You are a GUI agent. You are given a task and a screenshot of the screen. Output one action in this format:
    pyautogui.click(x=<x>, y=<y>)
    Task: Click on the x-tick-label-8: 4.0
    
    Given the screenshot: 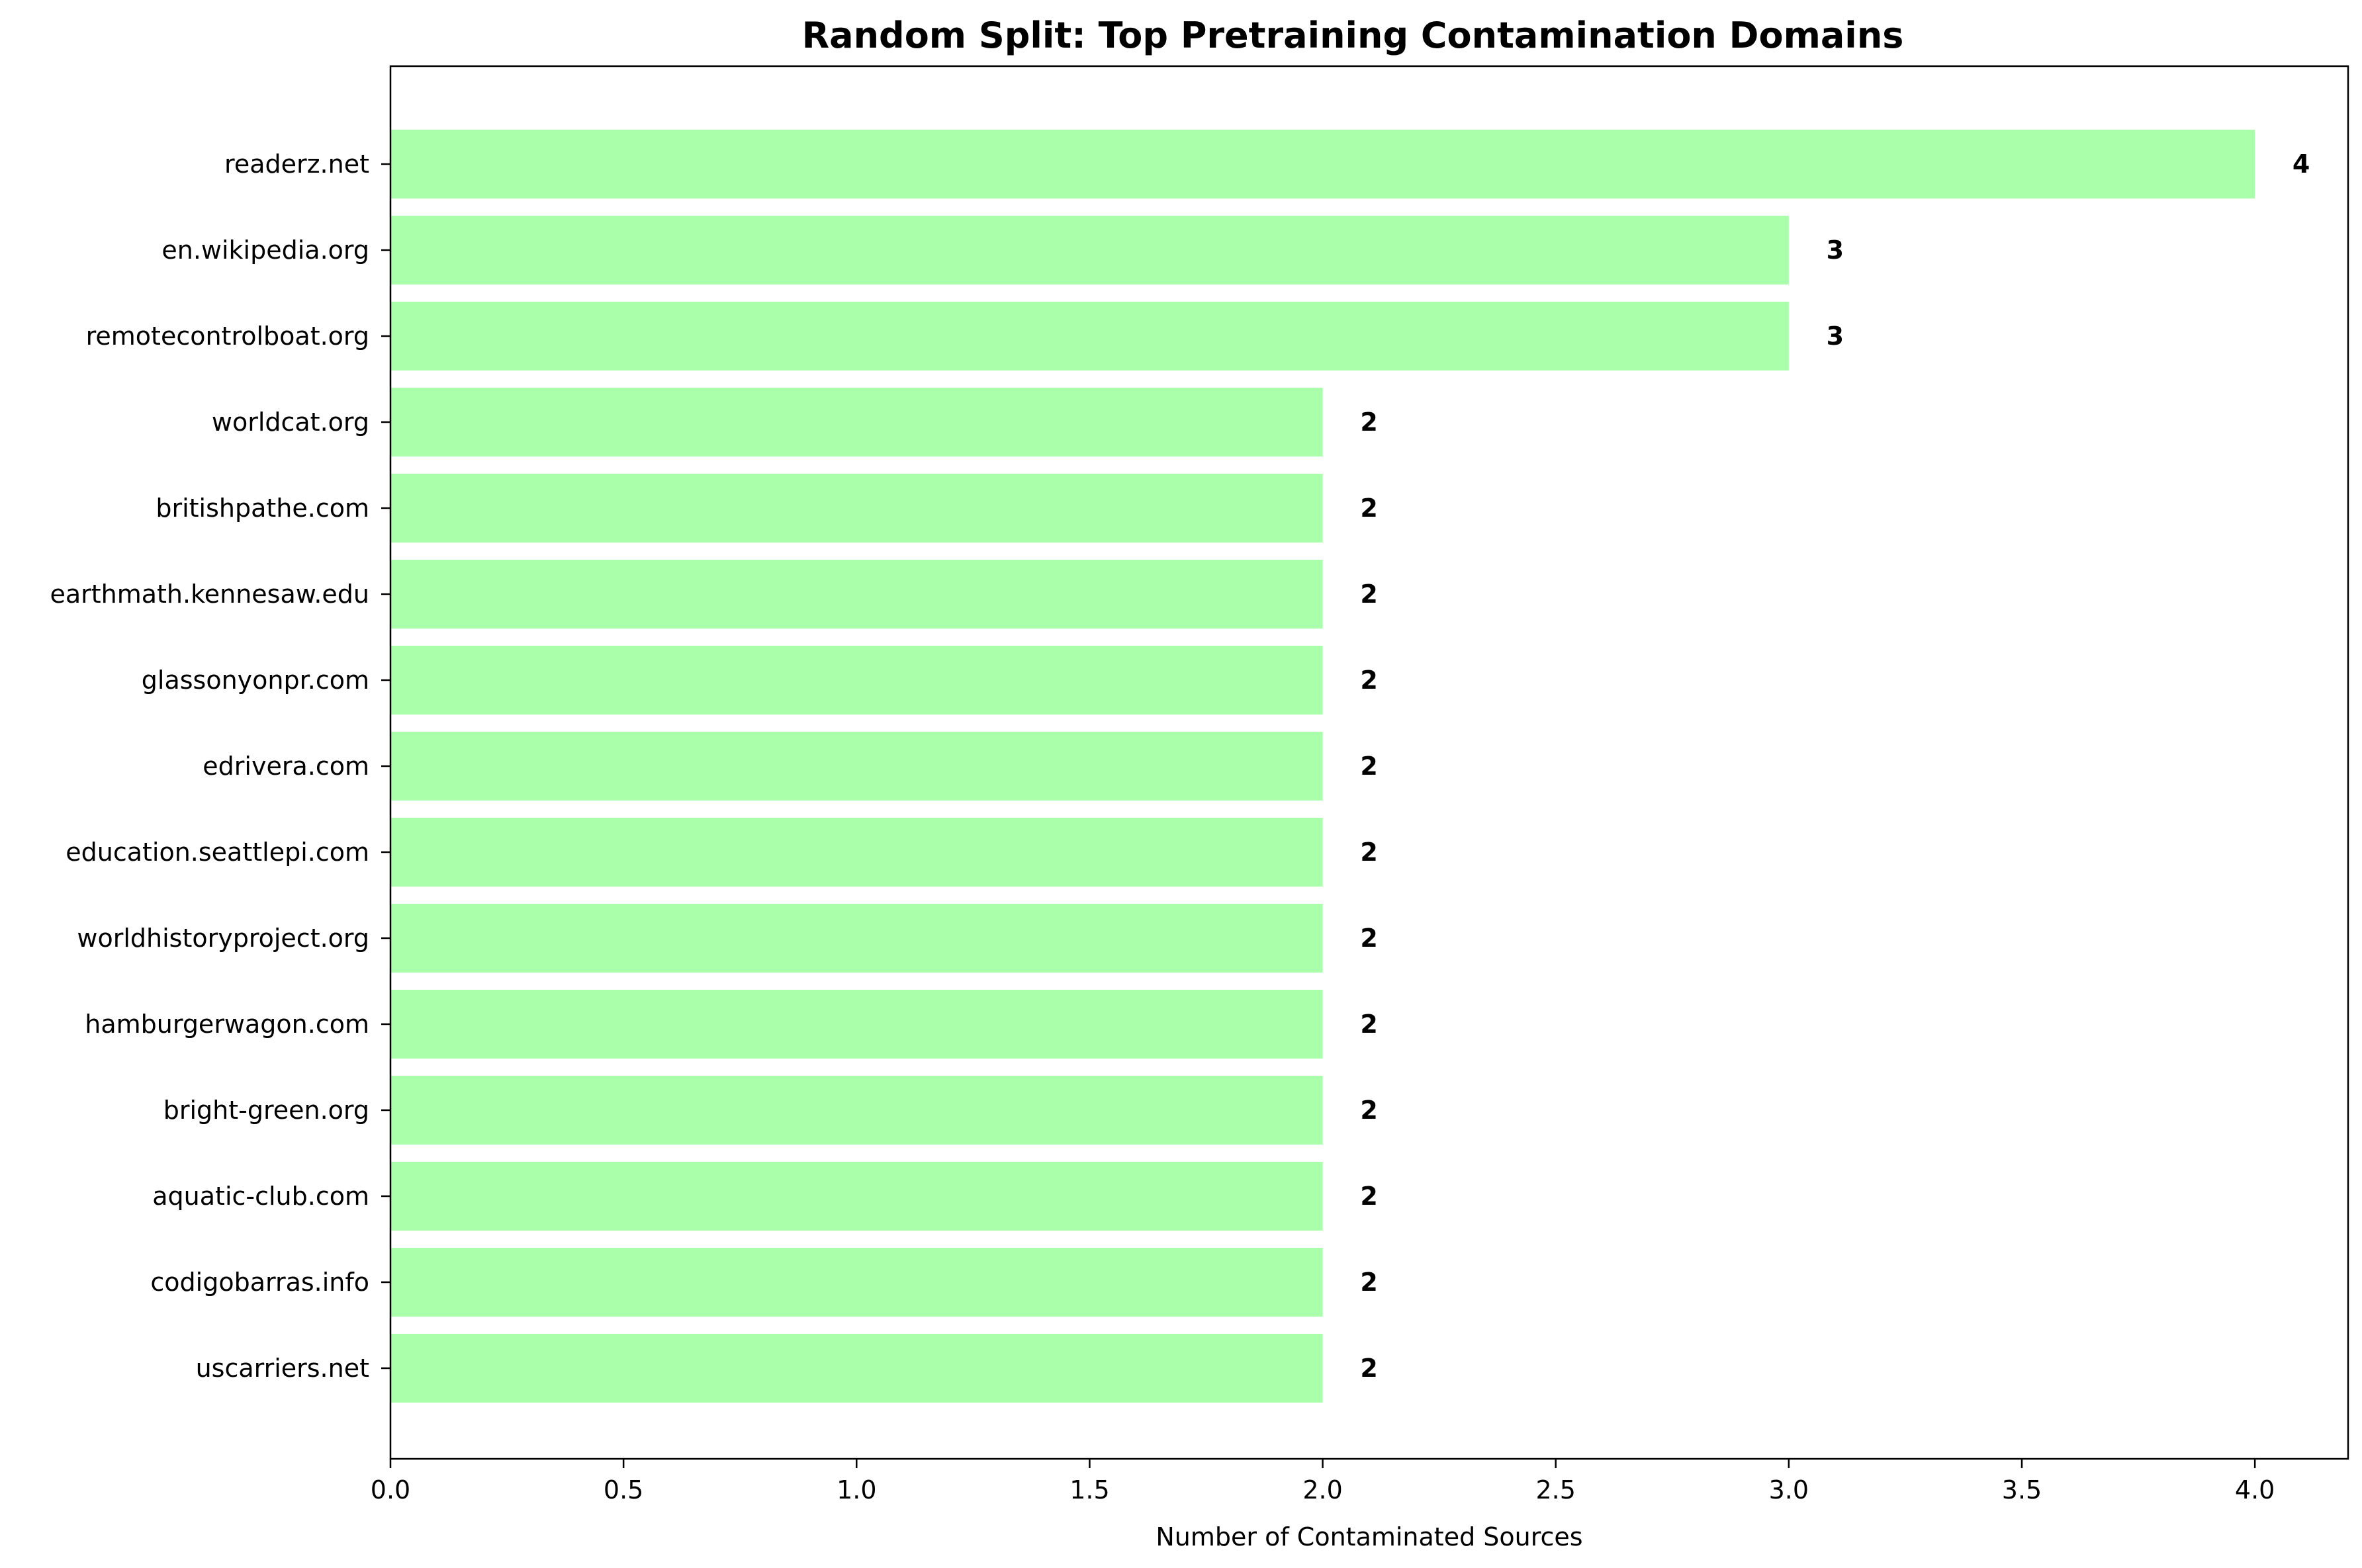 What is the action you would take?
    pyautogui.click(x=2255, y=1490)
    